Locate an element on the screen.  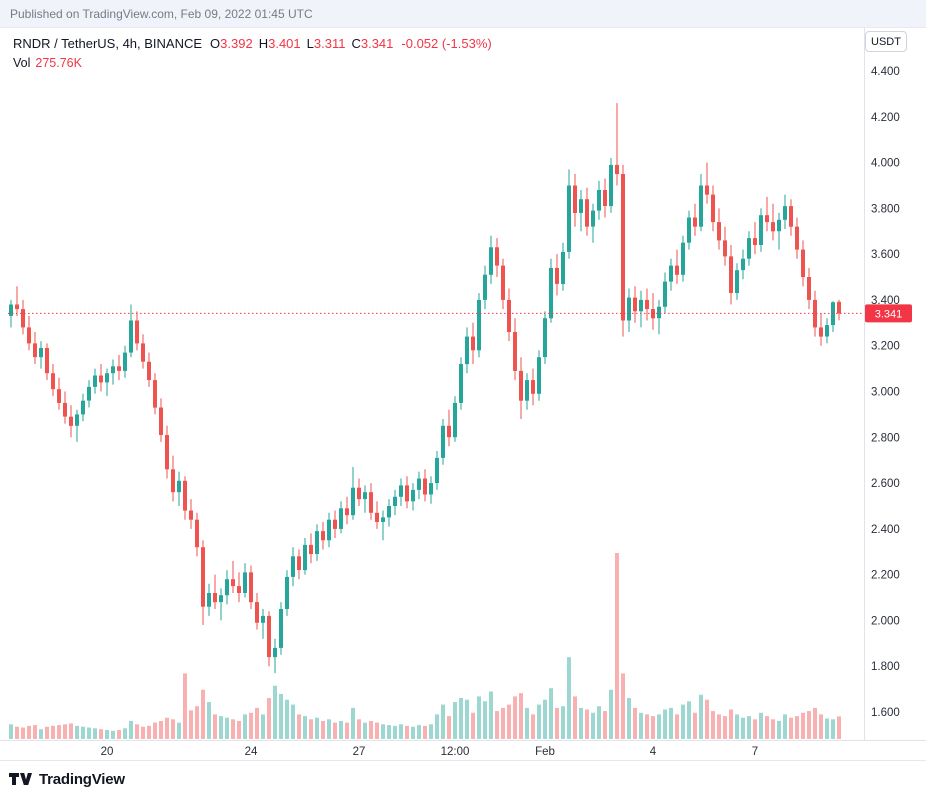
time-tick-label: 27 is located at coordinates (359, 752).